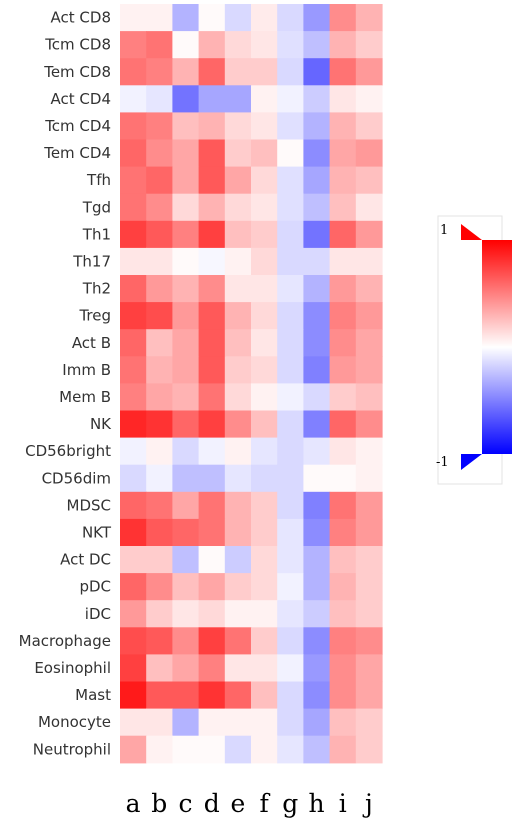 This screenshot has width=512, height=826. I want to click on row-label: NKT, so click(97, 532).